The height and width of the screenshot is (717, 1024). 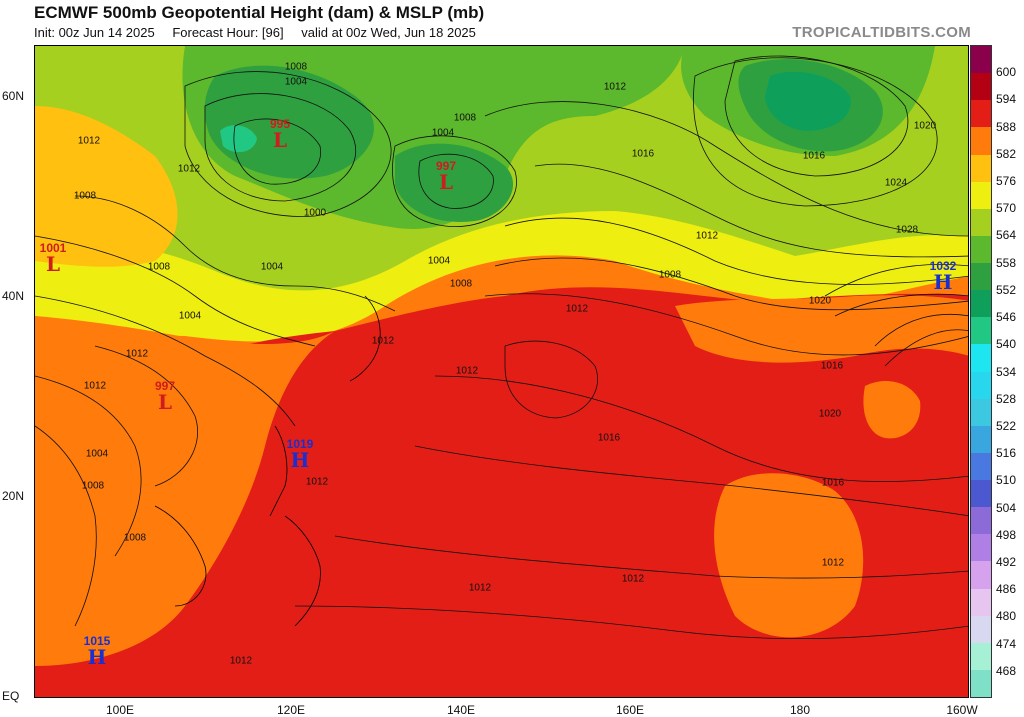 I want to click on site-brand: TROPICALTIDBITS.COM, so click(x=881, y=32).